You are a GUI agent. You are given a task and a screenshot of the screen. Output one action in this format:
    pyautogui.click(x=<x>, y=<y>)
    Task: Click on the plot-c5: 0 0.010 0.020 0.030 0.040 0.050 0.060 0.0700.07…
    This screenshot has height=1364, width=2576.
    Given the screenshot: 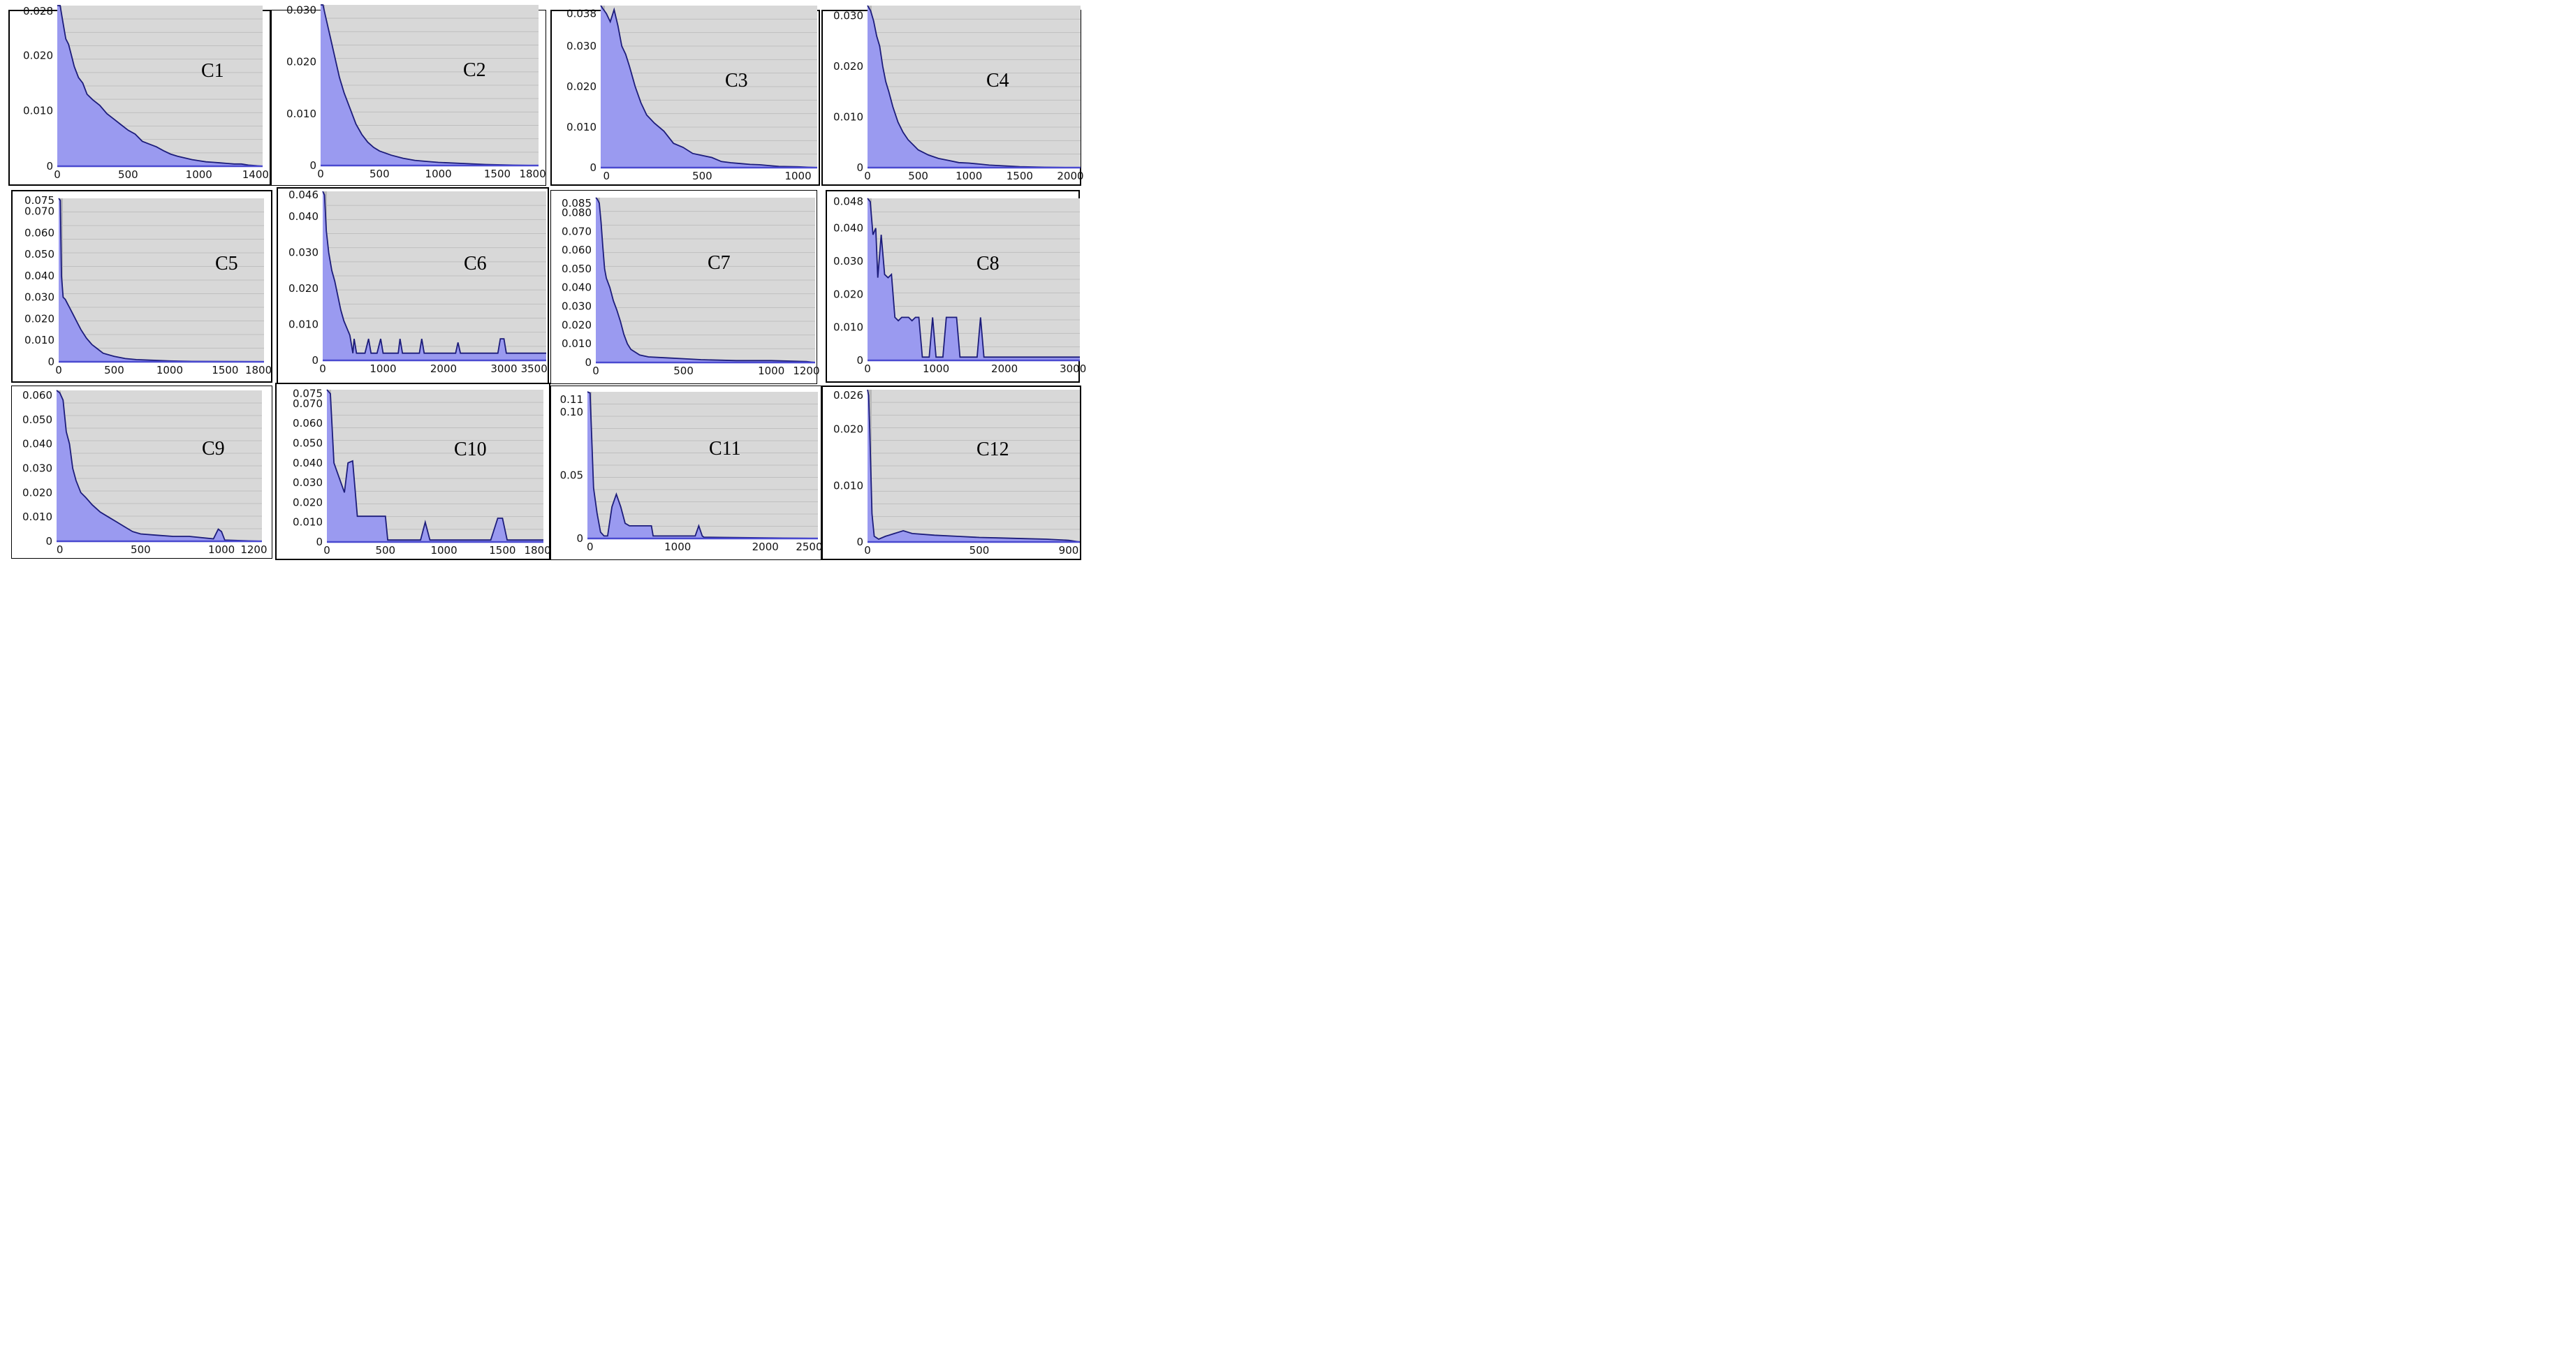 What is the action you would take?
    pyautogui.click(x=148, y=285)
    